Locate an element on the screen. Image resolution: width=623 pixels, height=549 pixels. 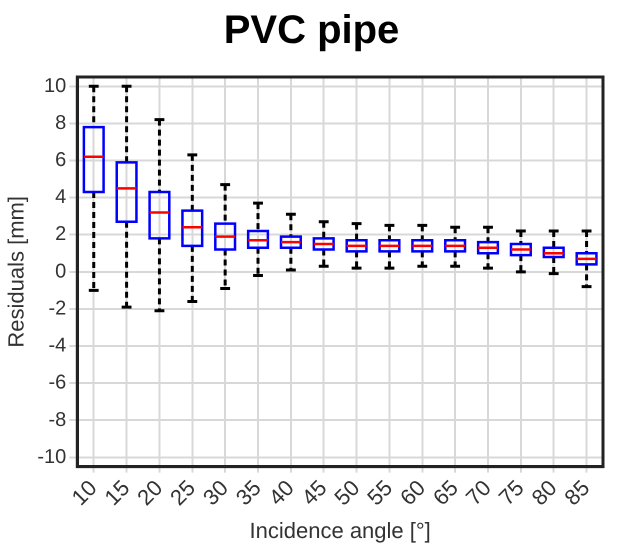
x-axis-title: Incidence angle [°] is located at coordinates (340, 530).